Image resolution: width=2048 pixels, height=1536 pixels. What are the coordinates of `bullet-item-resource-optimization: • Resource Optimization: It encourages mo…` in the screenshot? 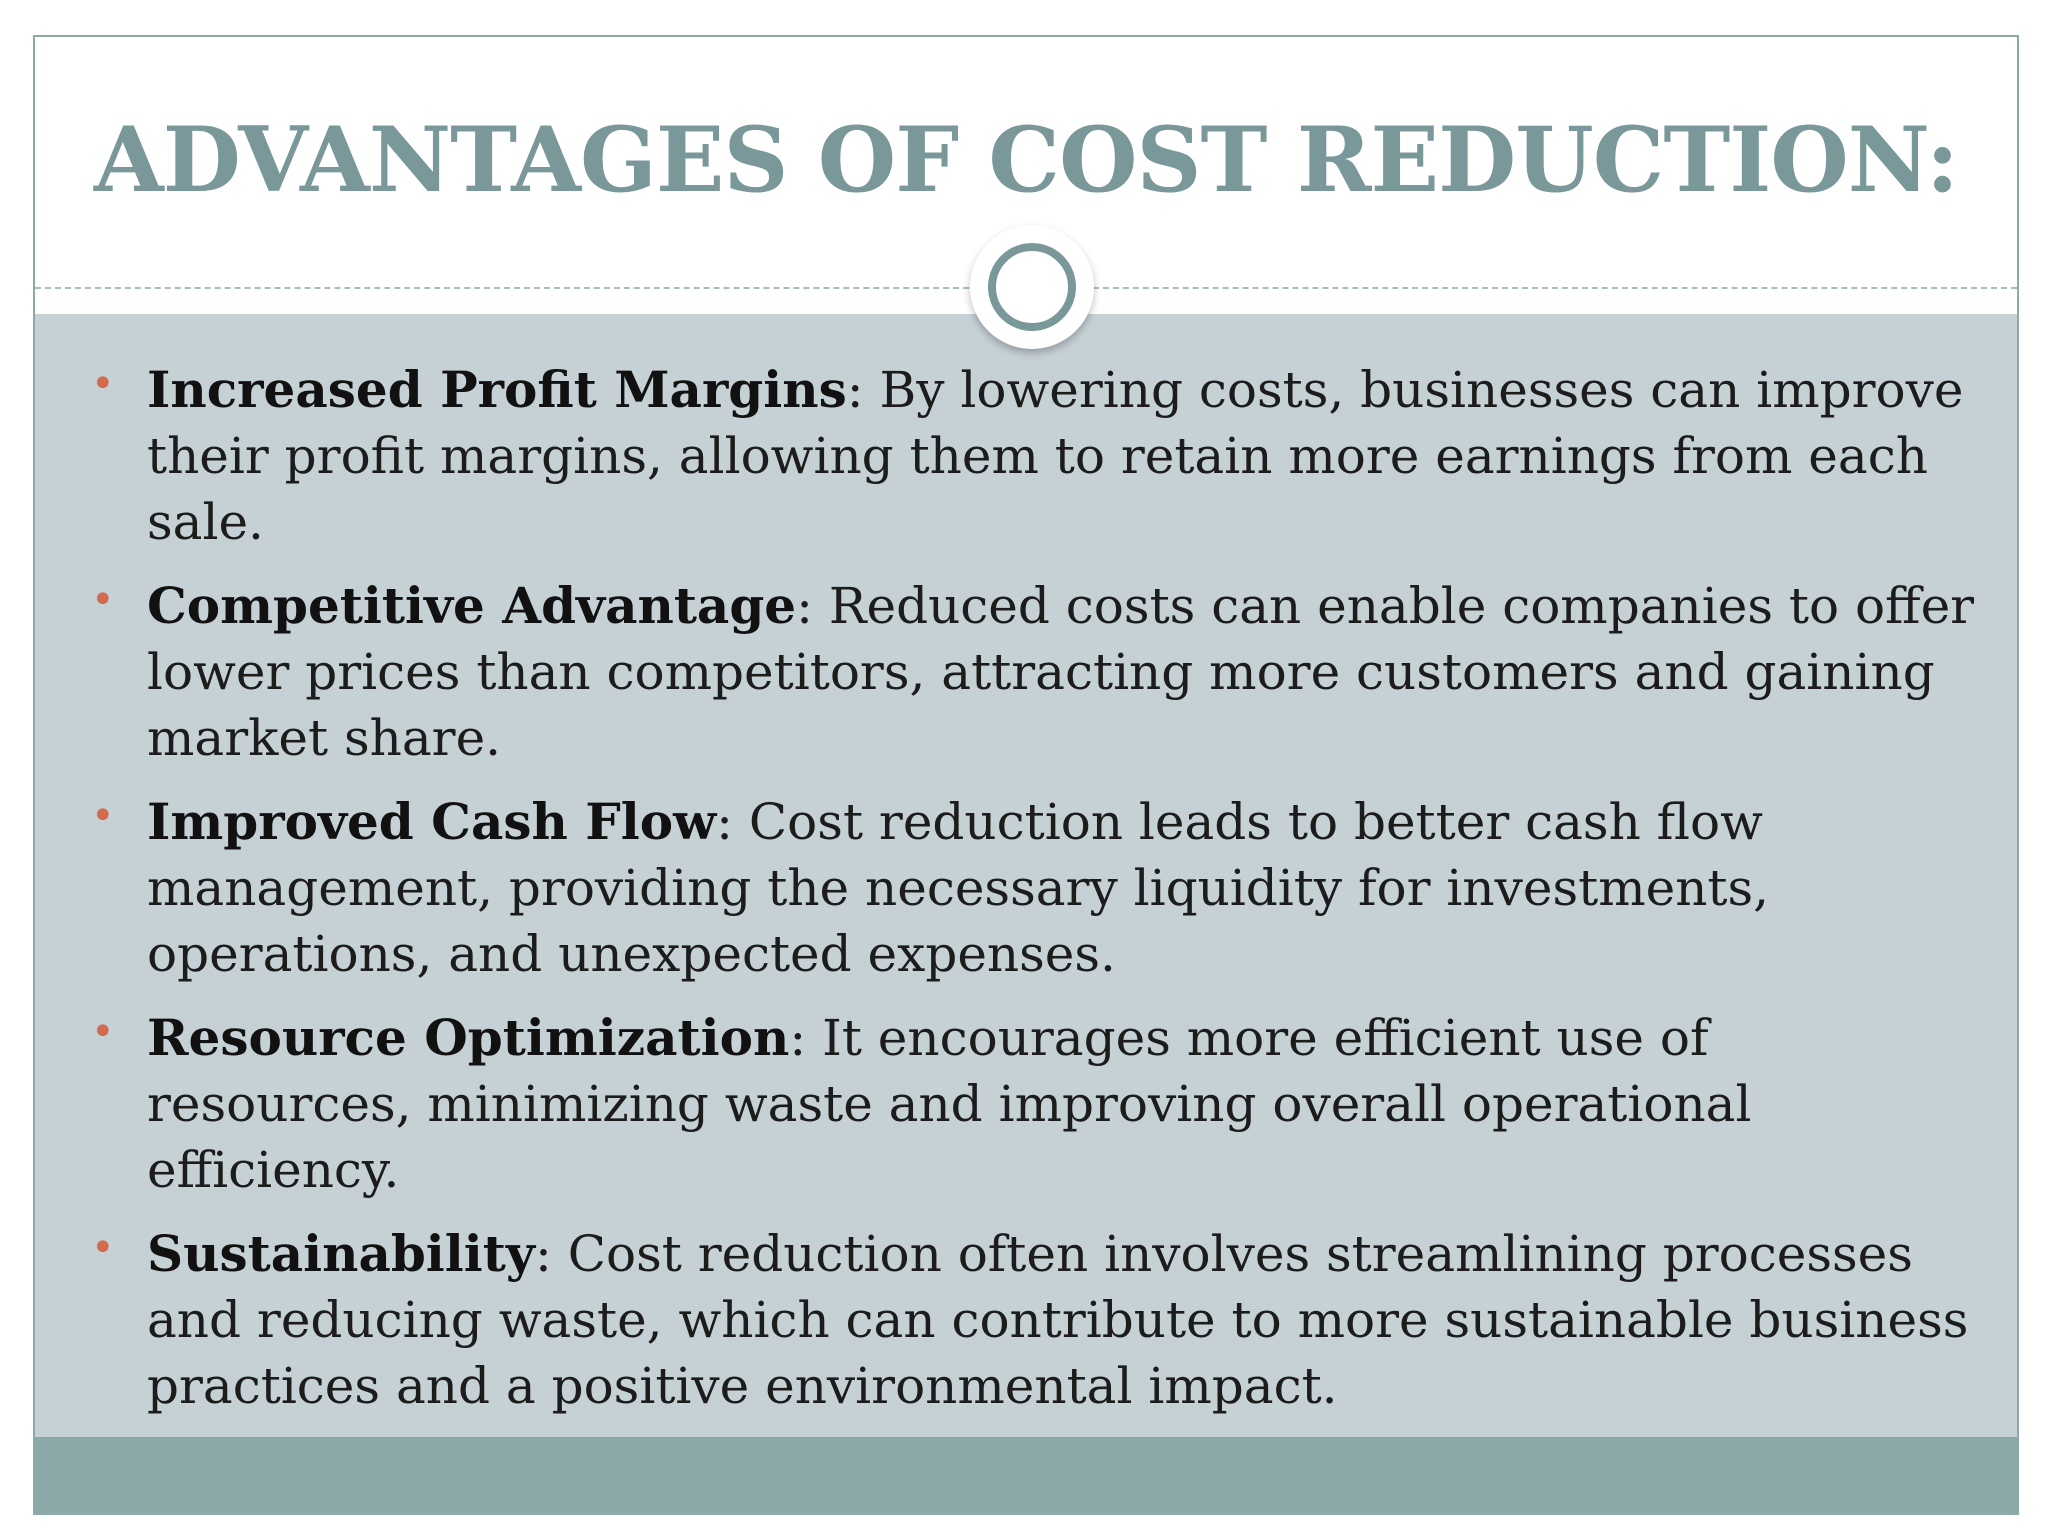 It's located at (1026, 1104).